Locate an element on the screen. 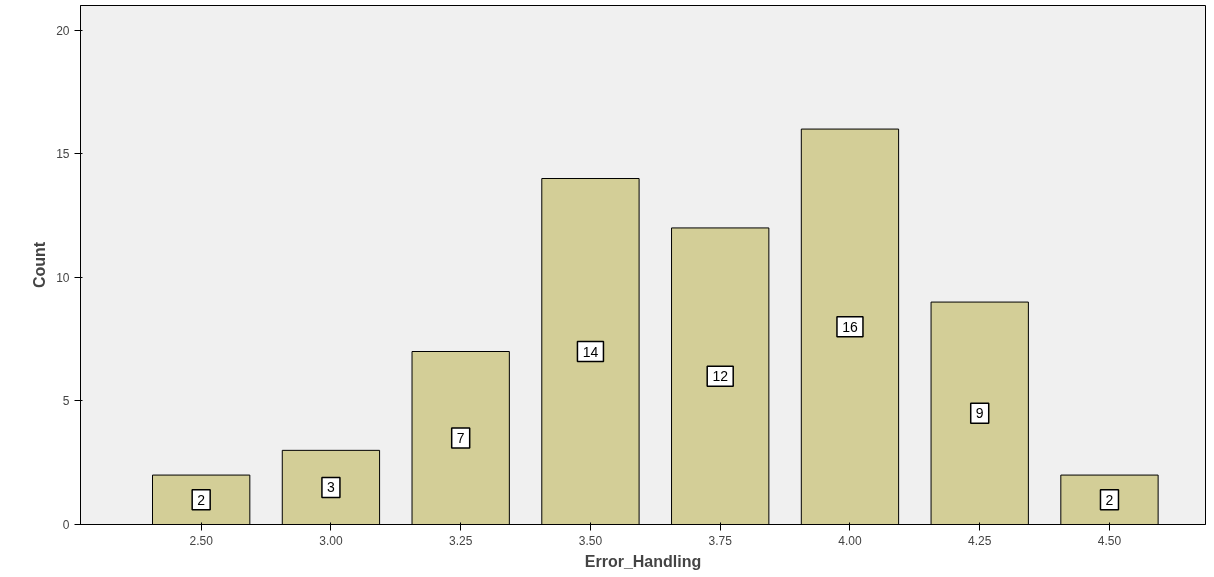 The image size is (1214, 577). x-tick-label: 3.75 is located at coordinates (720, 540).